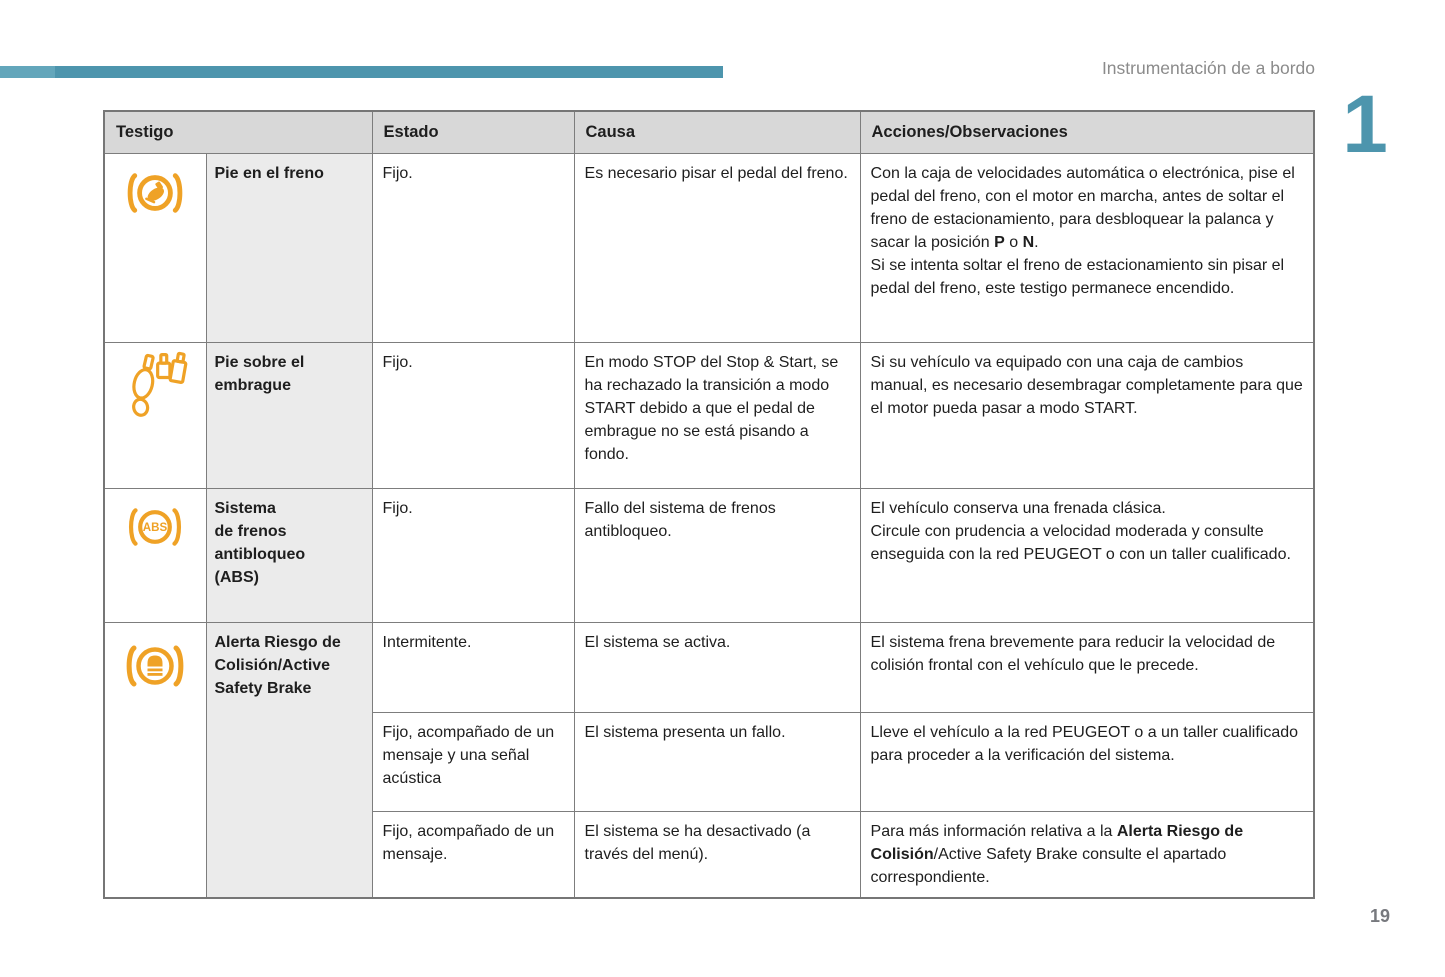  What do you see at coordinates (289, 247) in the screenshot?
I see `testigo-label: Pie en el freno` at bounding box center [289, 247].